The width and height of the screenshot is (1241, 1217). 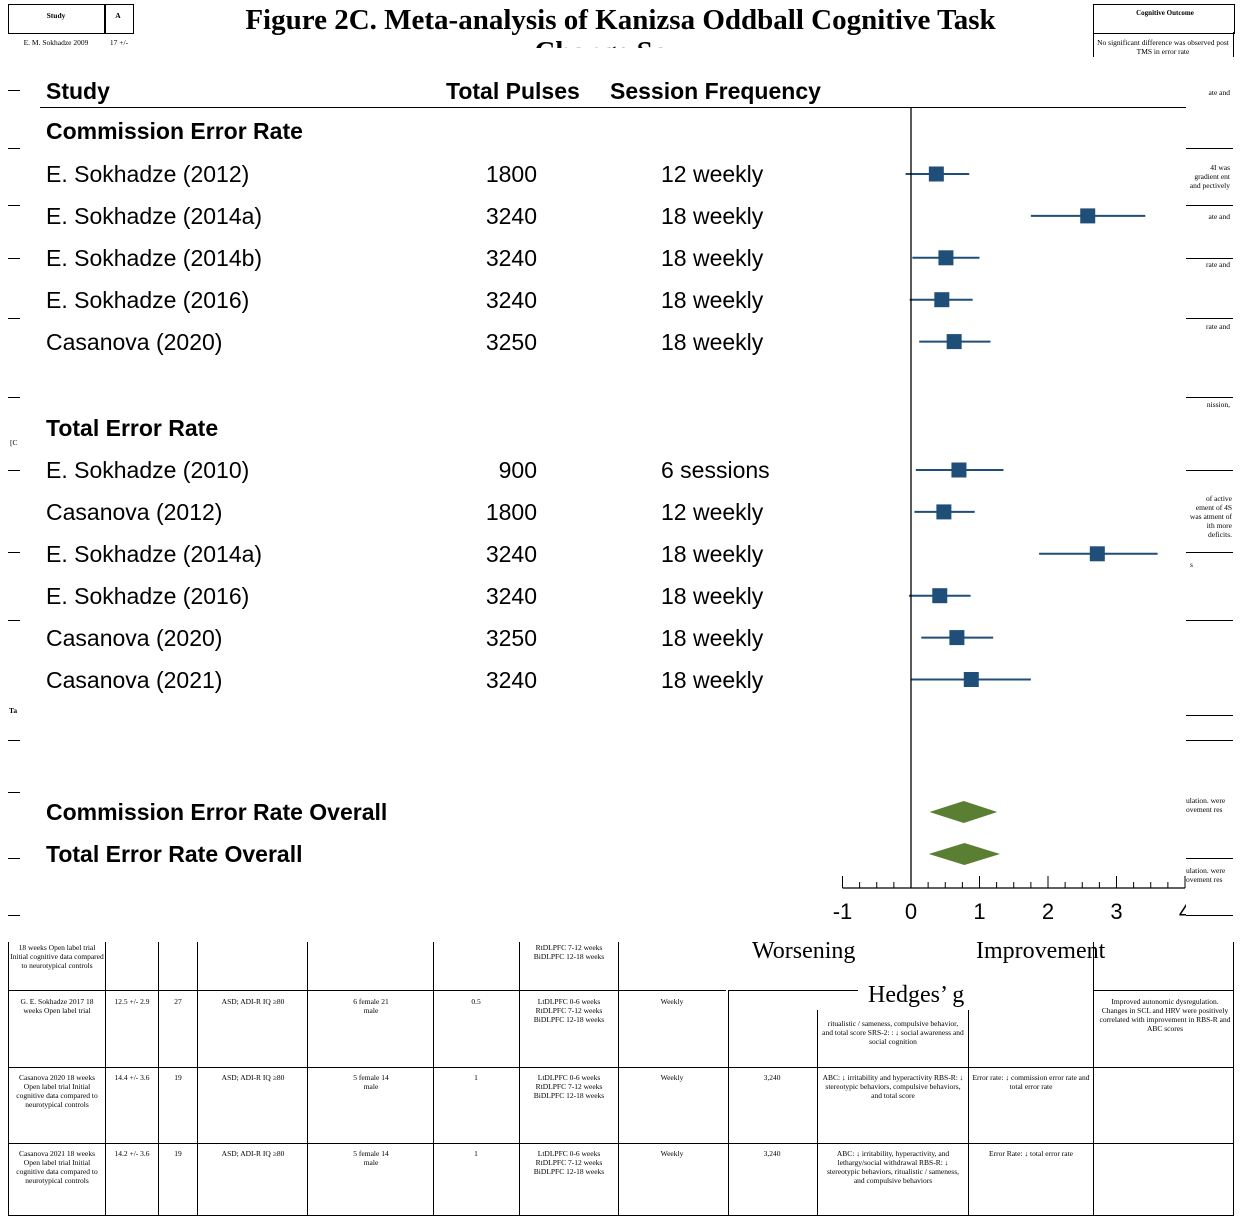 I want to click on bg-rc-sex: 5 female 14 male, so click(x=371, y=1082).